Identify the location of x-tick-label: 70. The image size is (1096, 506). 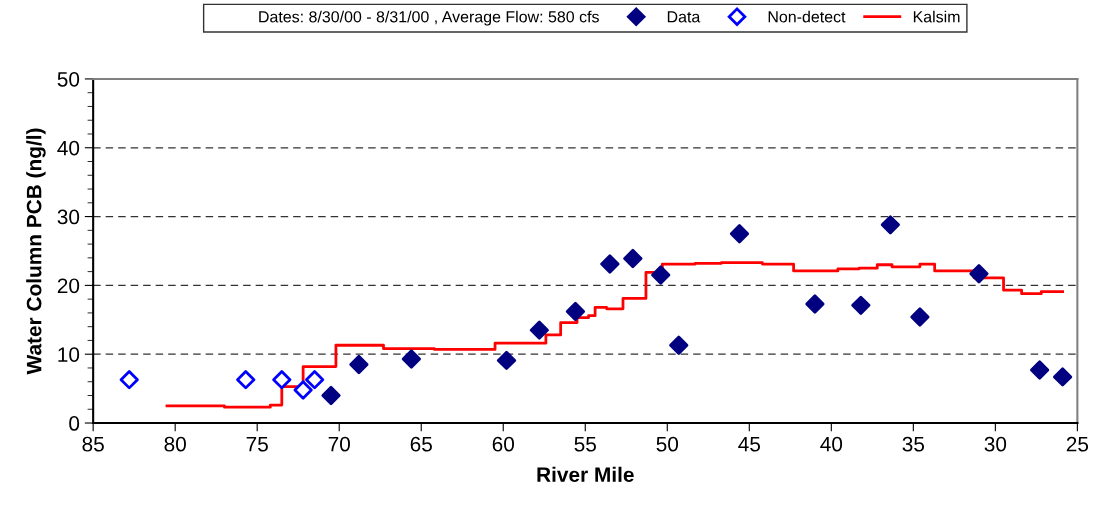
(339, 444).